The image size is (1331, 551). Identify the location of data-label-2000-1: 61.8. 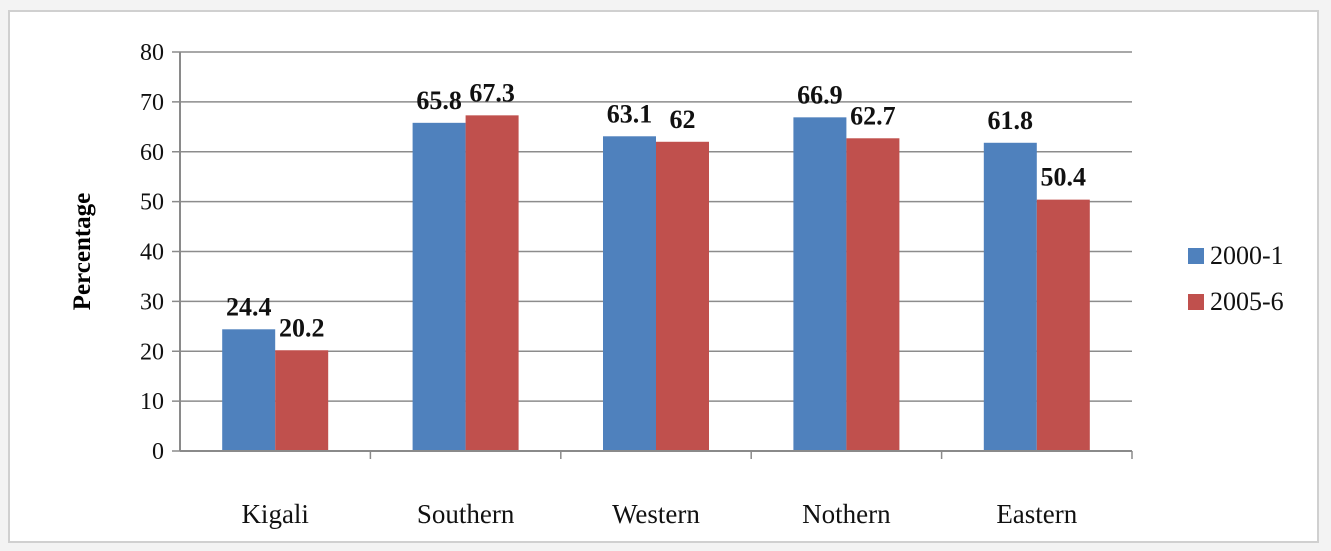
(1011, 120).